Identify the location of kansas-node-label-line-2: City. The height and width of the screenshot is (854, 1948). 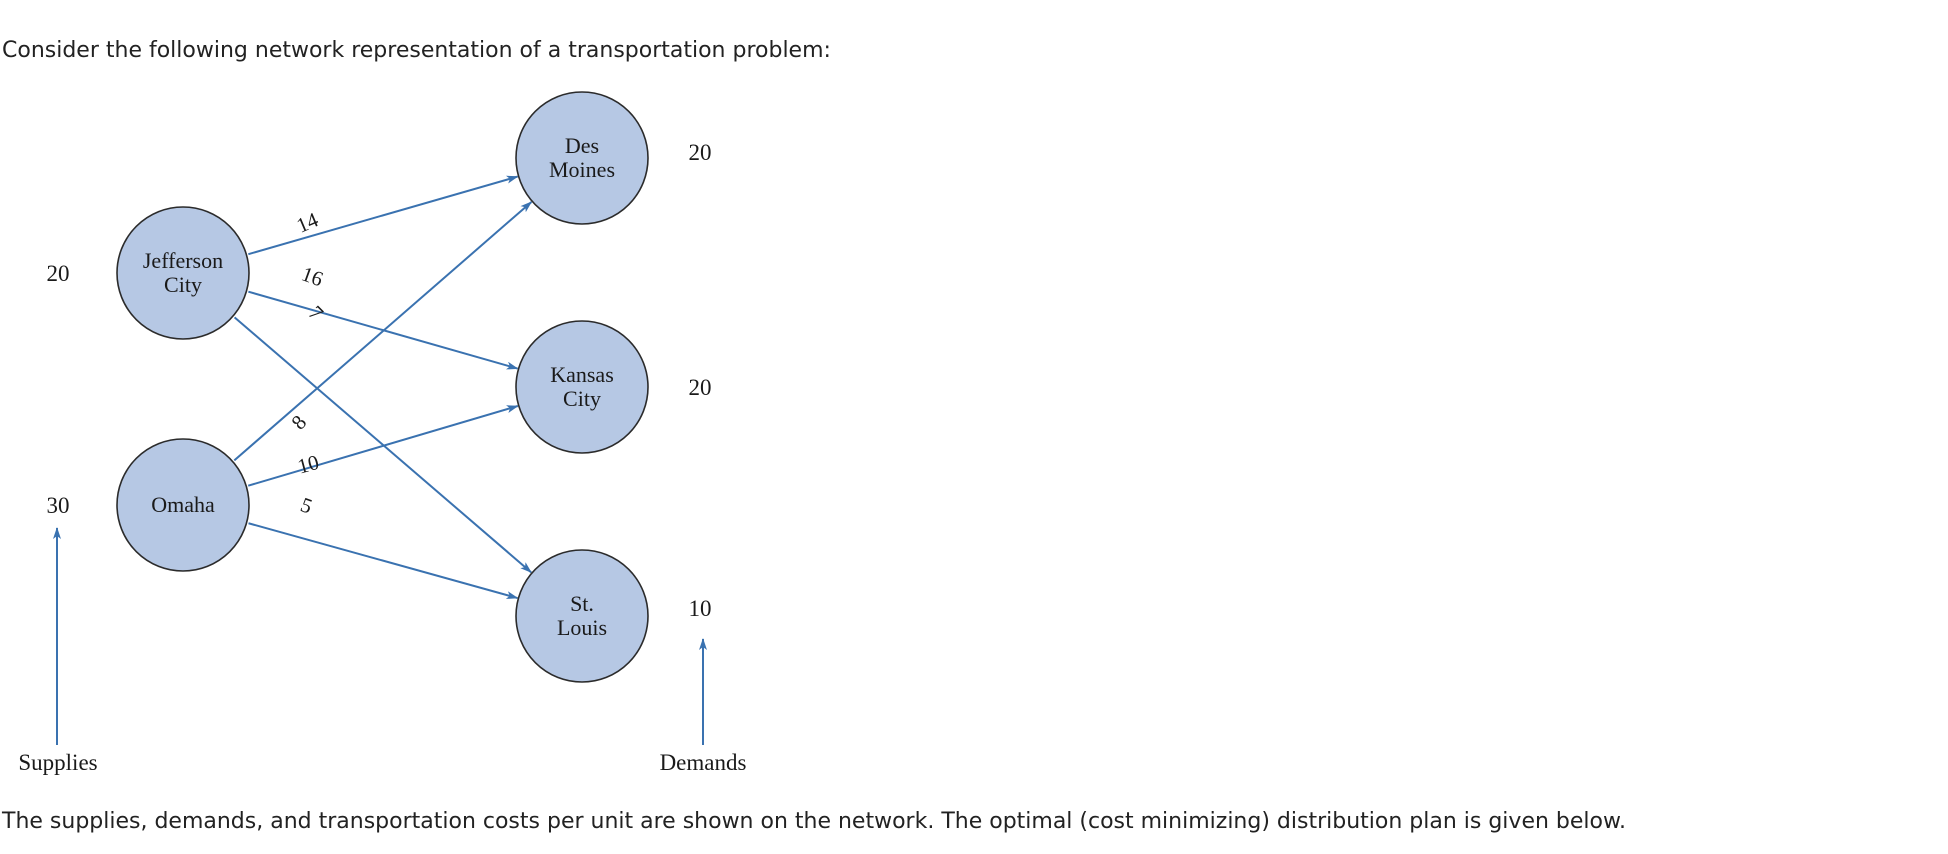
(582, 398).